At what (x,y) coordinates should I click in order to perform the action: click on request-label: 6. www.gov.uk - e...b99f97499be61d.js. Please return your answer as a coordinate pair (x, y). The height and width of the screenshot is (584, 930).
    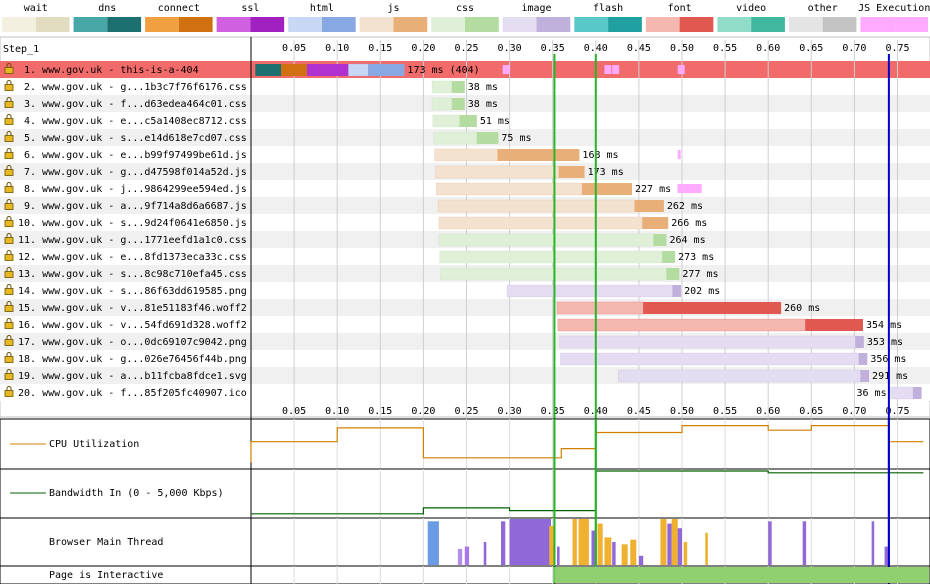
    Looking at the image, I should click on (135, 155).